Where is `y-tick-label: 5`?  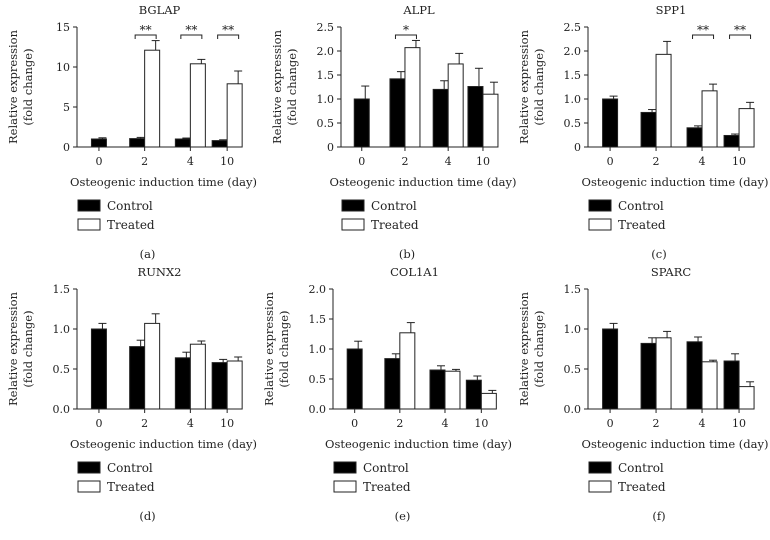 y-tick-label: 5 is located at coordinates (66, 107).